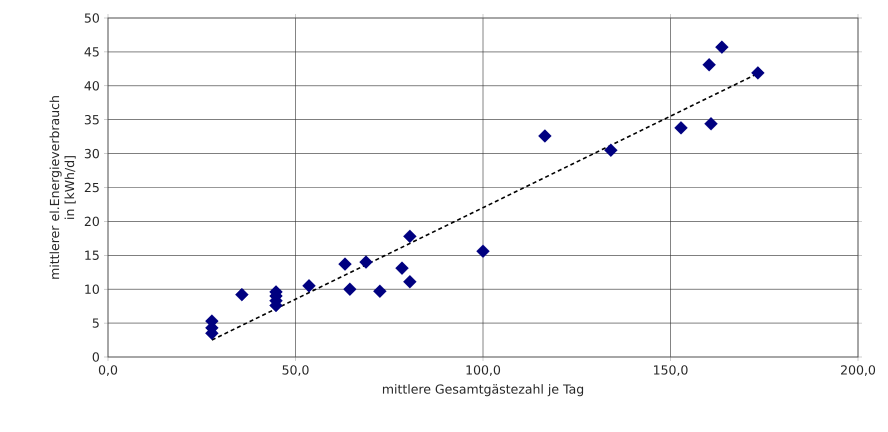  I want to click on x-tick-label: 0,0, so click(108, 370).